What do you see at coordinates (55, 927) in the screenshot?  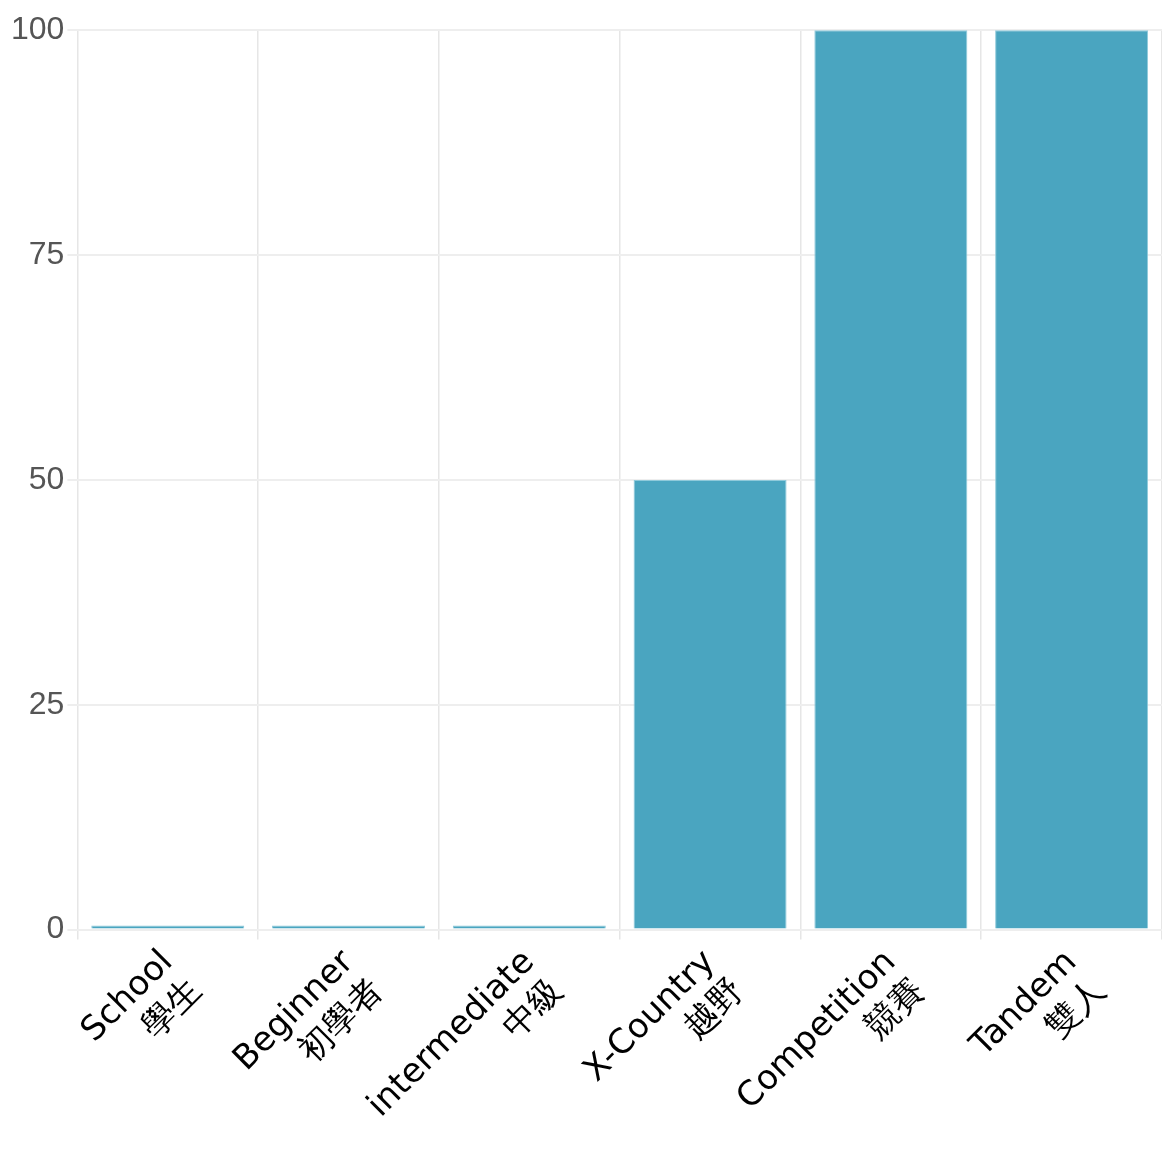 I see `y-tick-label: 0` at bounding box center [55, 927].